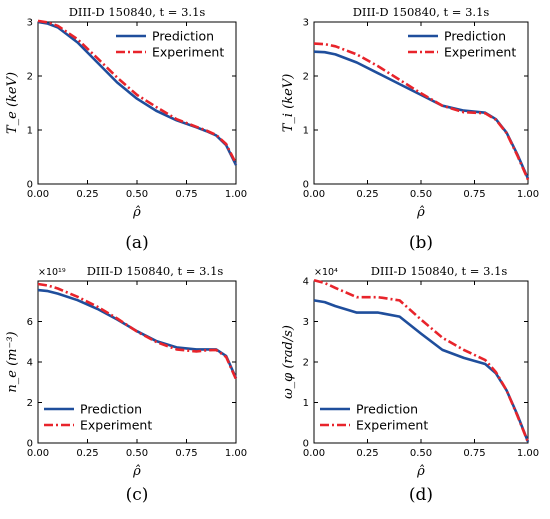 This screenshot has width=550, height=519. Describe the element at coordinates (421, 243) in the screenshot. I see `panel-label: (b)` at that location.